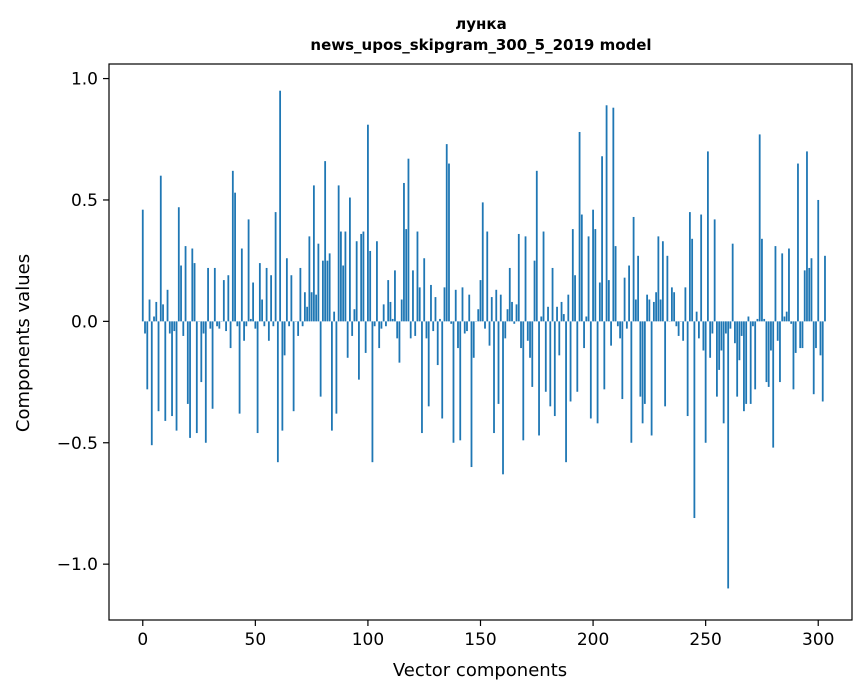 Image resolution: width=867 pixels, height=700 pixels. What do you see at coordinates (23, 343) in the screenshot?
I see `y-axis-label: Components values` at bounding box center [23, 343].